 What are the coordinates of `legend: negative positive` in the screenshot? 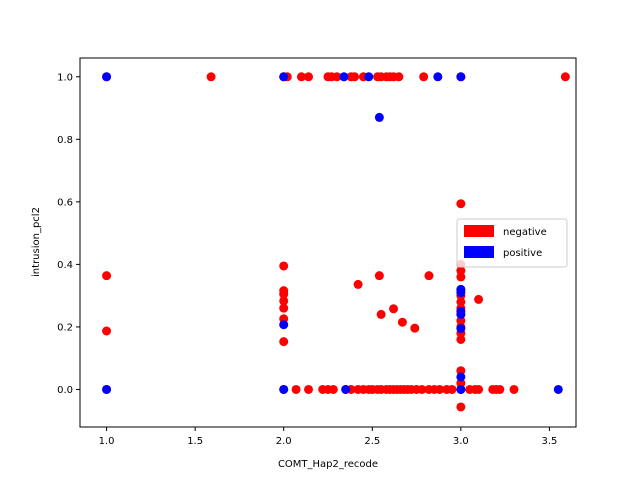 It's located at (512, 243).